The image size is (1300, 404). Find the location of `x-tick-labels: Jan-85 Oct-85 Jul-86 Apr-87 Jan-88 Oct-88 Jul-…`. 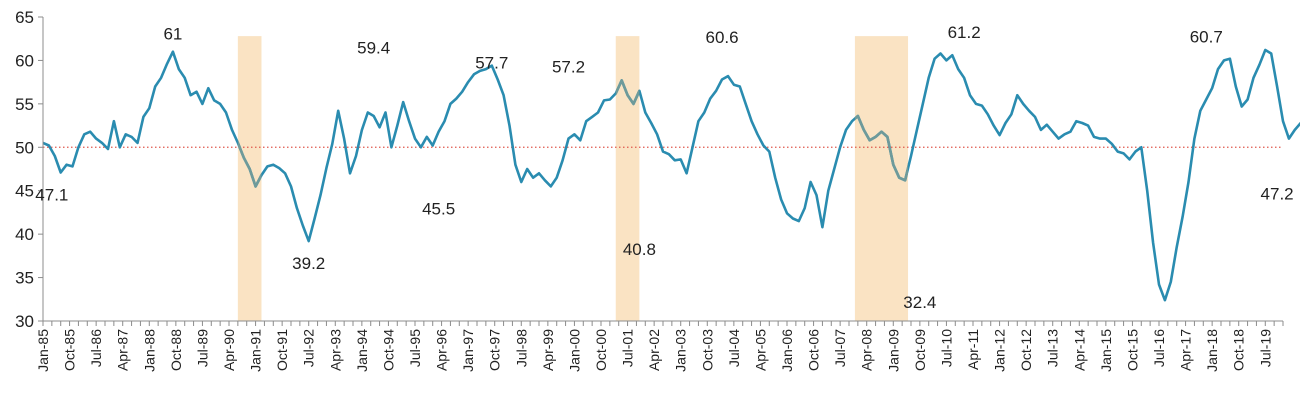

x-tick-labels: Jan-85 Oct-85 Jul-86 Apr-87 Jan-88 Oct-88 Jul-… is located at coordinates (654, 350).